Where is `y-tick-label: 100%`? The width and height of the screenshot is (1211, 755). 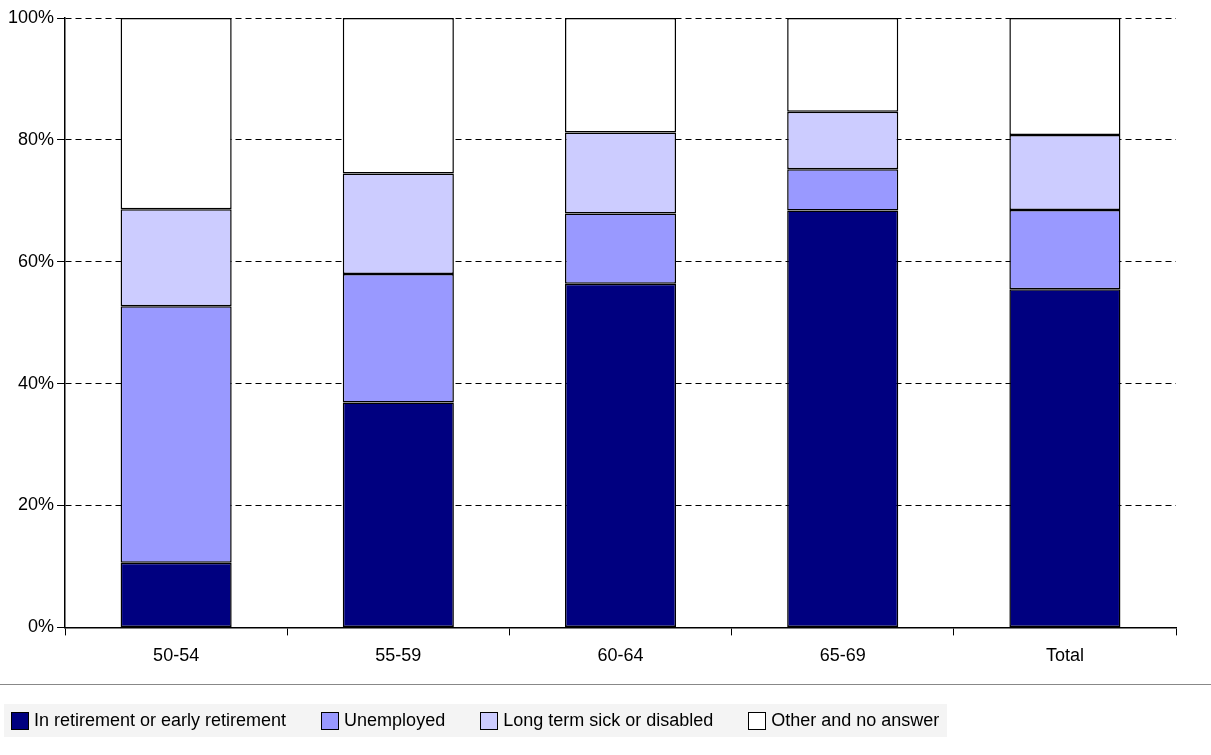 y-tick-label: 100% is located at coordinates (31, 16).